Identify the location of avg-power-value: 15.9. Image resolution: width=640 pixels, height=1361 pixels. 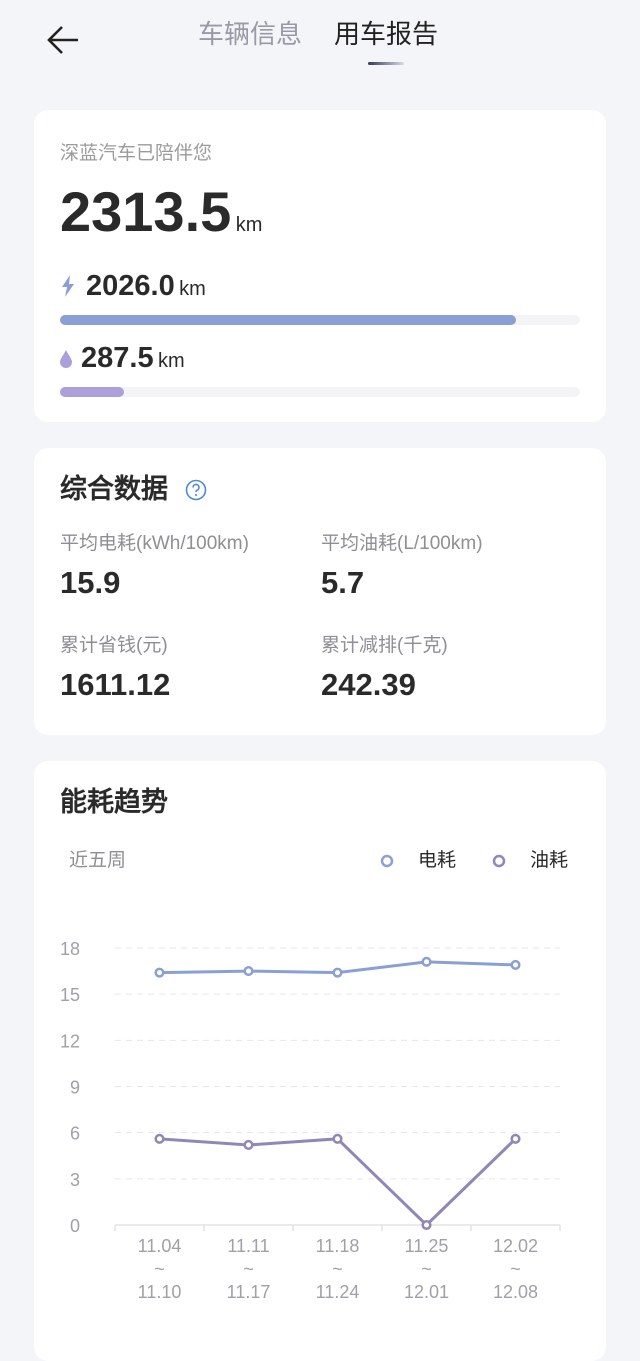
(90, 582).